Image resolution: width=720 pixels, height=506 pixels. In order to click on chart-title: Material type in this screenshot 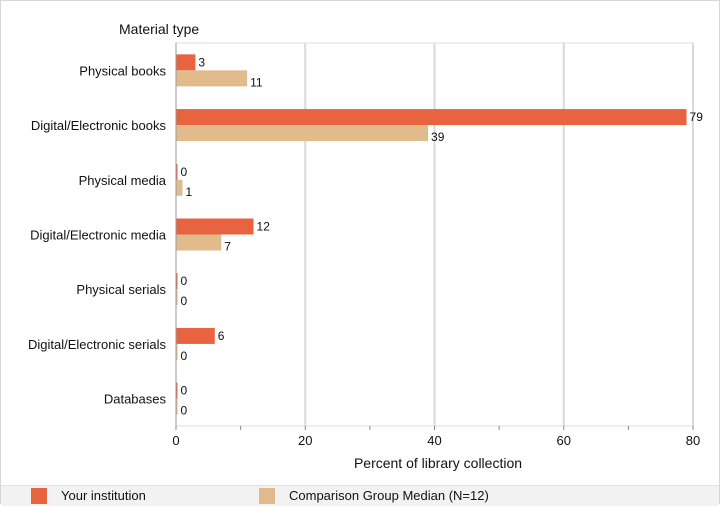, I will do `click(159, 29)`.